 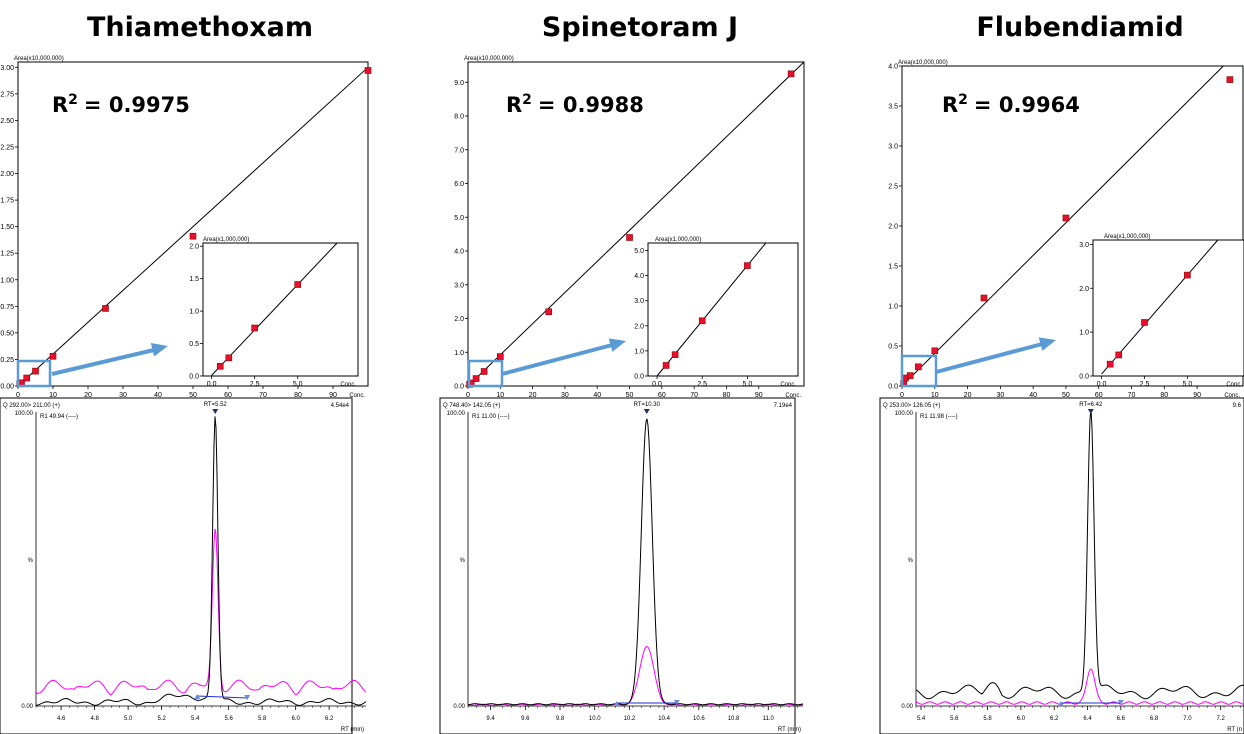 What do you see at coordinates (34, 373) in the screenshot?
I see `zoom-box` at bounding box center [34, 373].